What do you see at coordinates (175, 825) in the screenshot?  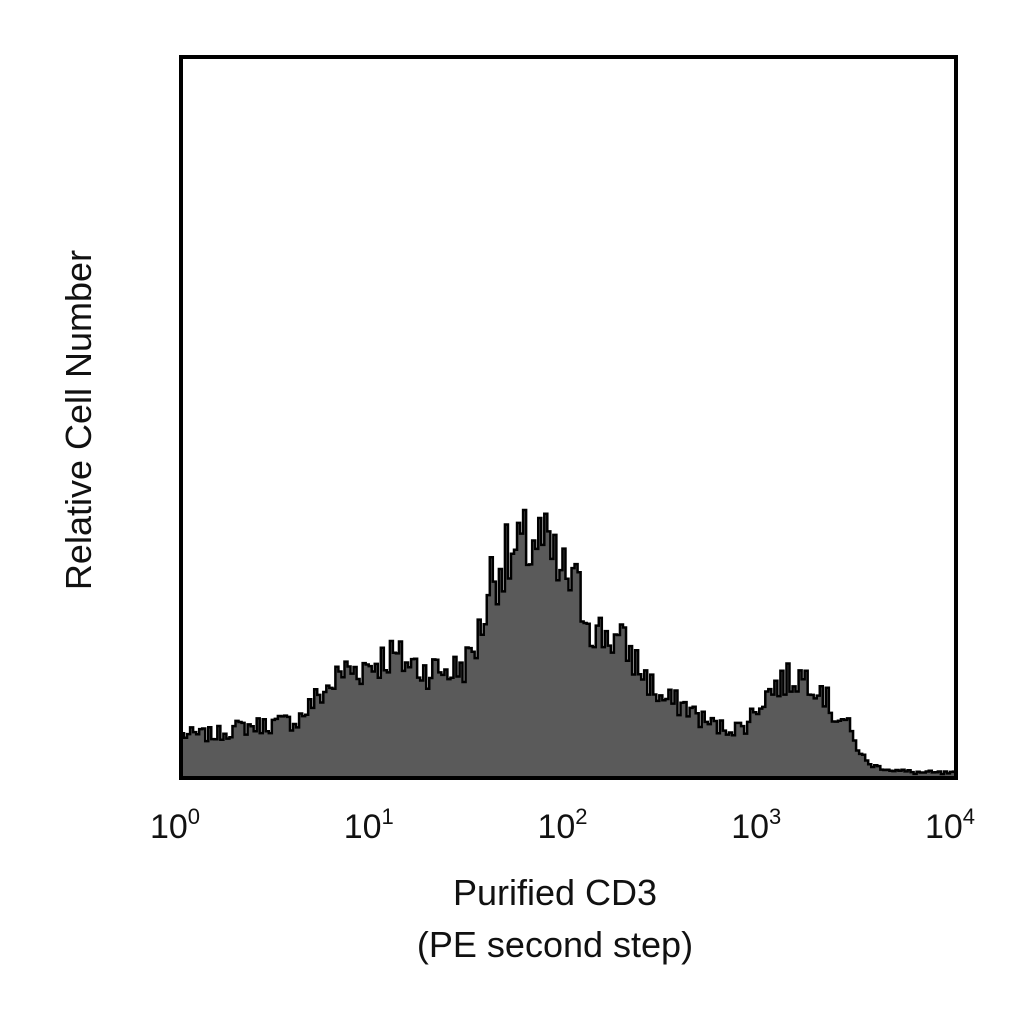 I see `x-tick-label: 10⁰` at bounding box center [175, 825].